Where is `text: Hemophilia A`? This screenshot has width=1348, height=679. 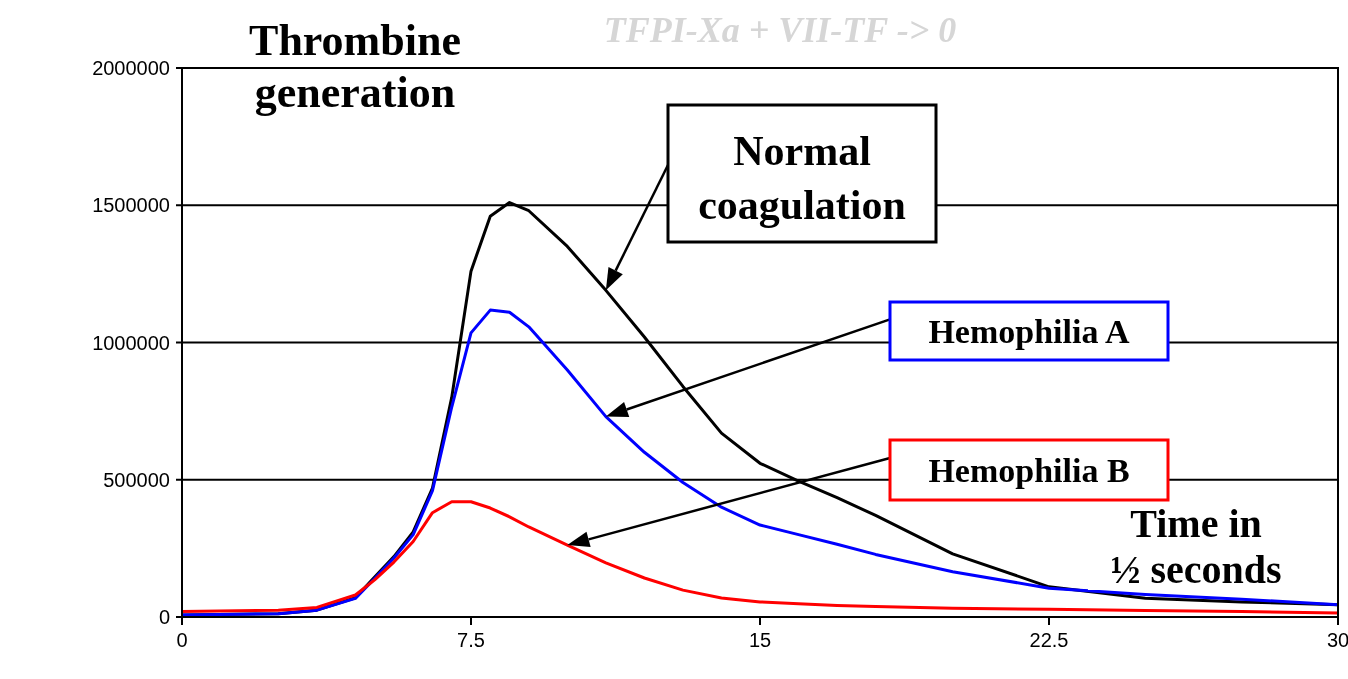 text: Hemophilia A is located at coordinates (1029, 331).